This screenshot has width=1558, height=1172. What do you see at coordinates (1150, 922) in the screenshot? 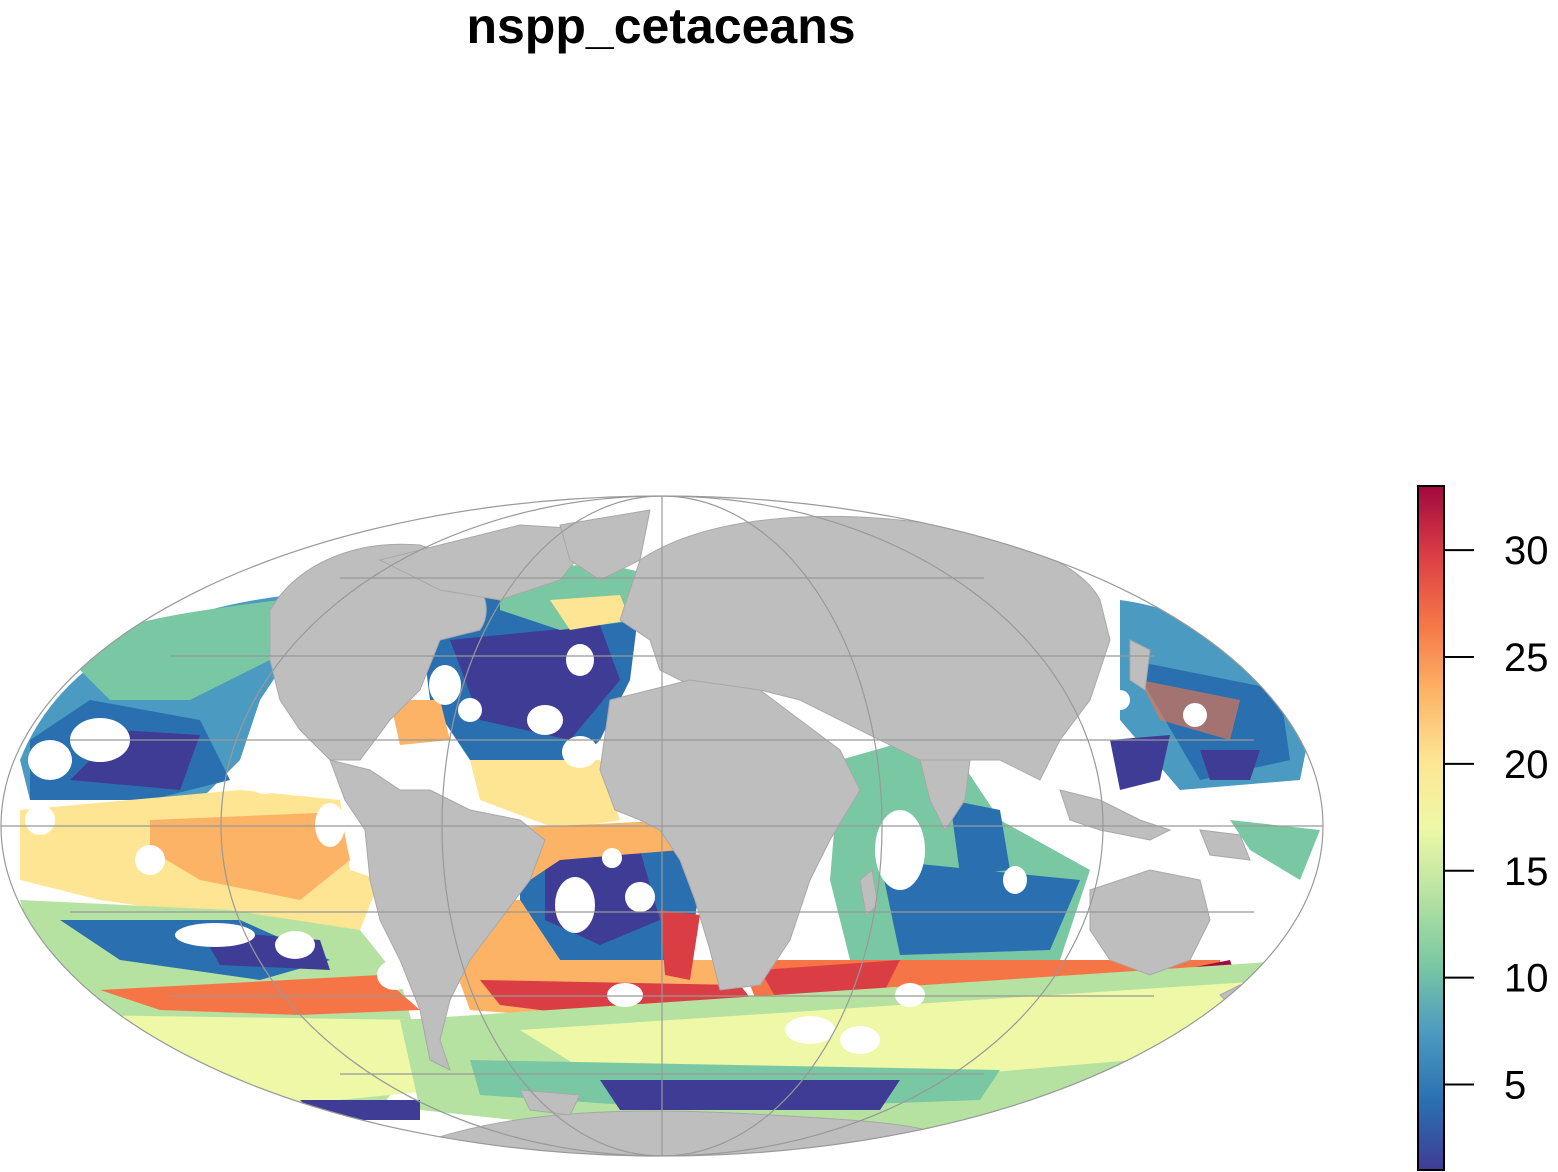
I see `land-australia` at bounding box center [1150, 922].